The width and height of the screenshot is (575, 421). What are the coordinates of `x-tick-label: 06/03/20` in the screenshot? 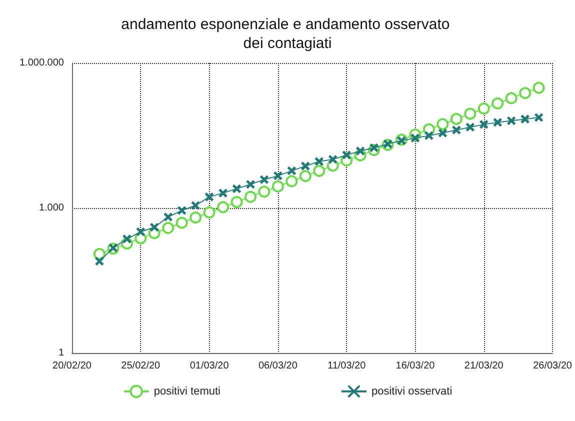 It's located at (278, 366).